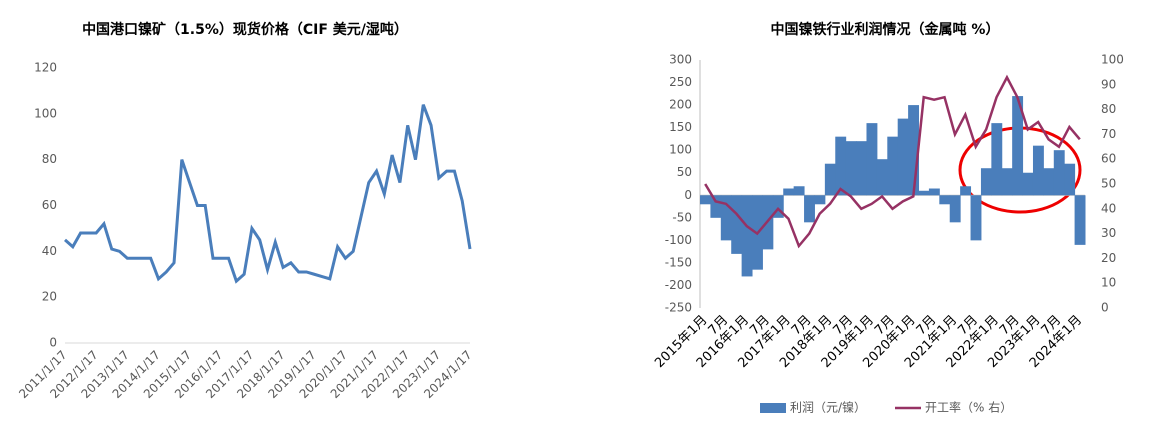 This screenshot has height=433, width=1149. I want to click on y-tick-label: -150, so click(678, 262).